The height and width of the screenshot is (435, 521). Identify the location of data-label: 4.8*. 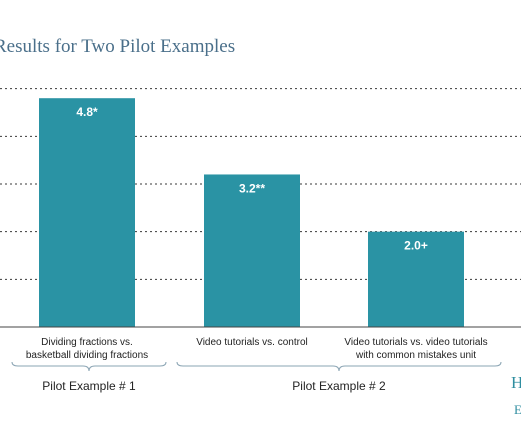
(87, 112).